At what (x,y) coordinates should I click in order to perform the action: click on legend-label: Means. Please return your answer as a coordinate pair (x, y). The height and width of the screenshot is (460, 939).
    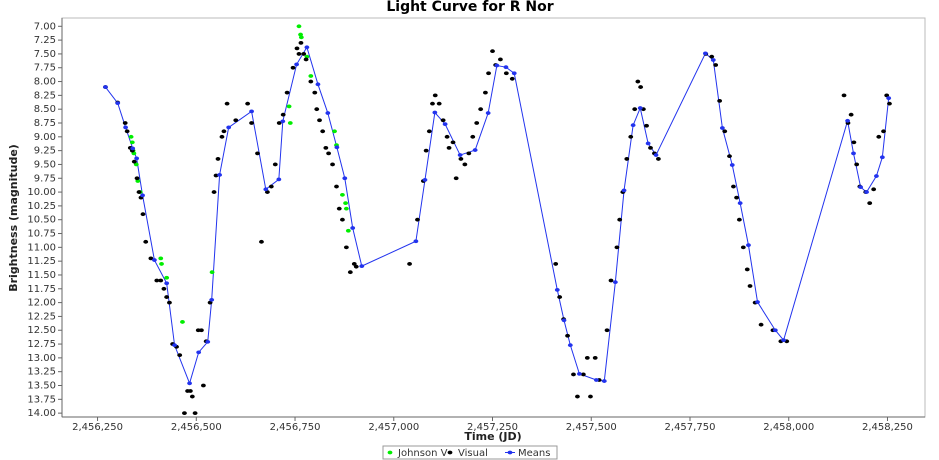
    Looking at the image, I should click on (534, 453).